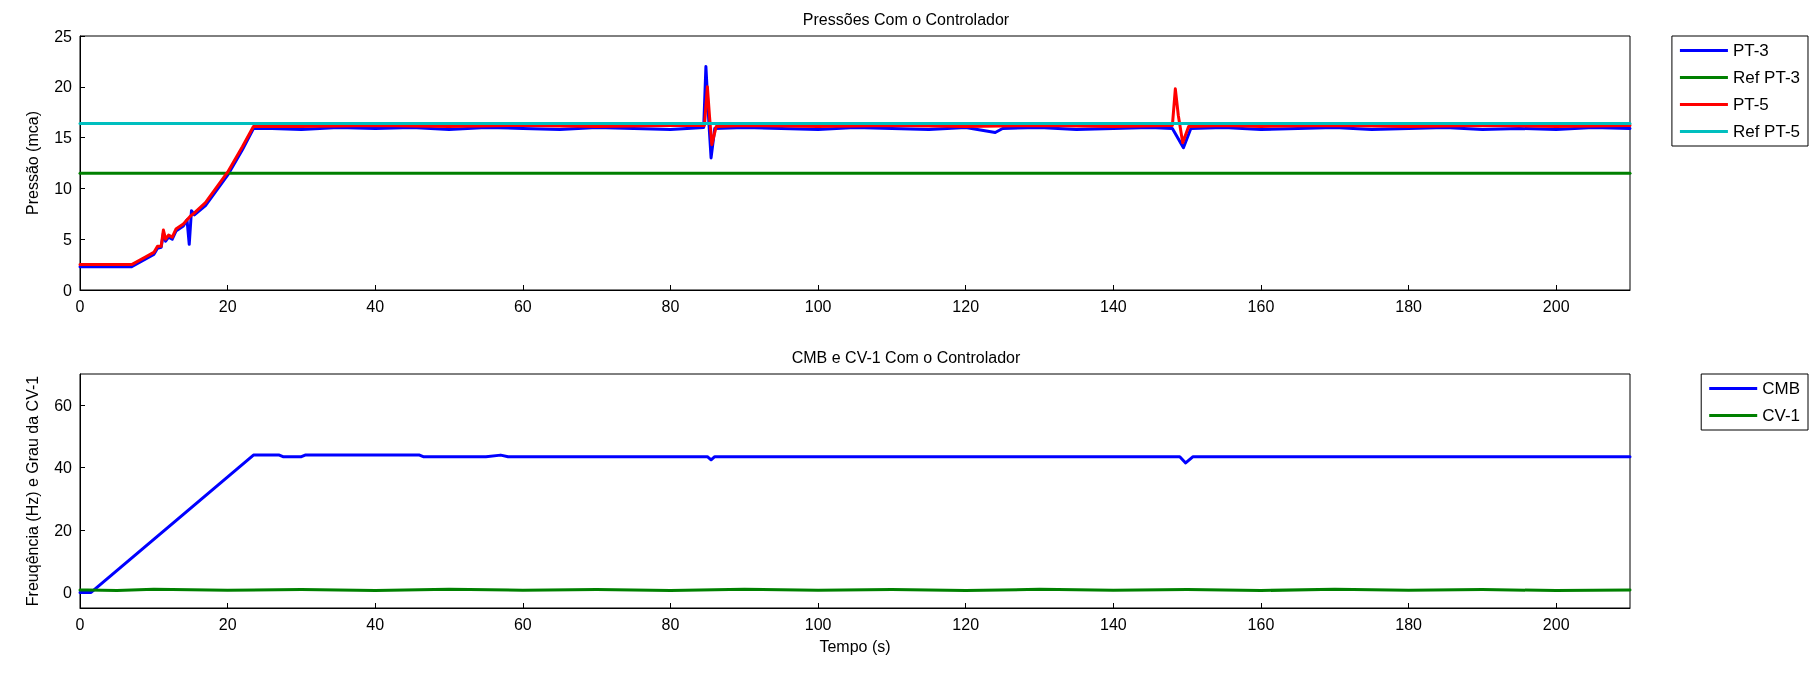  I want to click on x-axis-title: Tempo (s), so click(855, 646).